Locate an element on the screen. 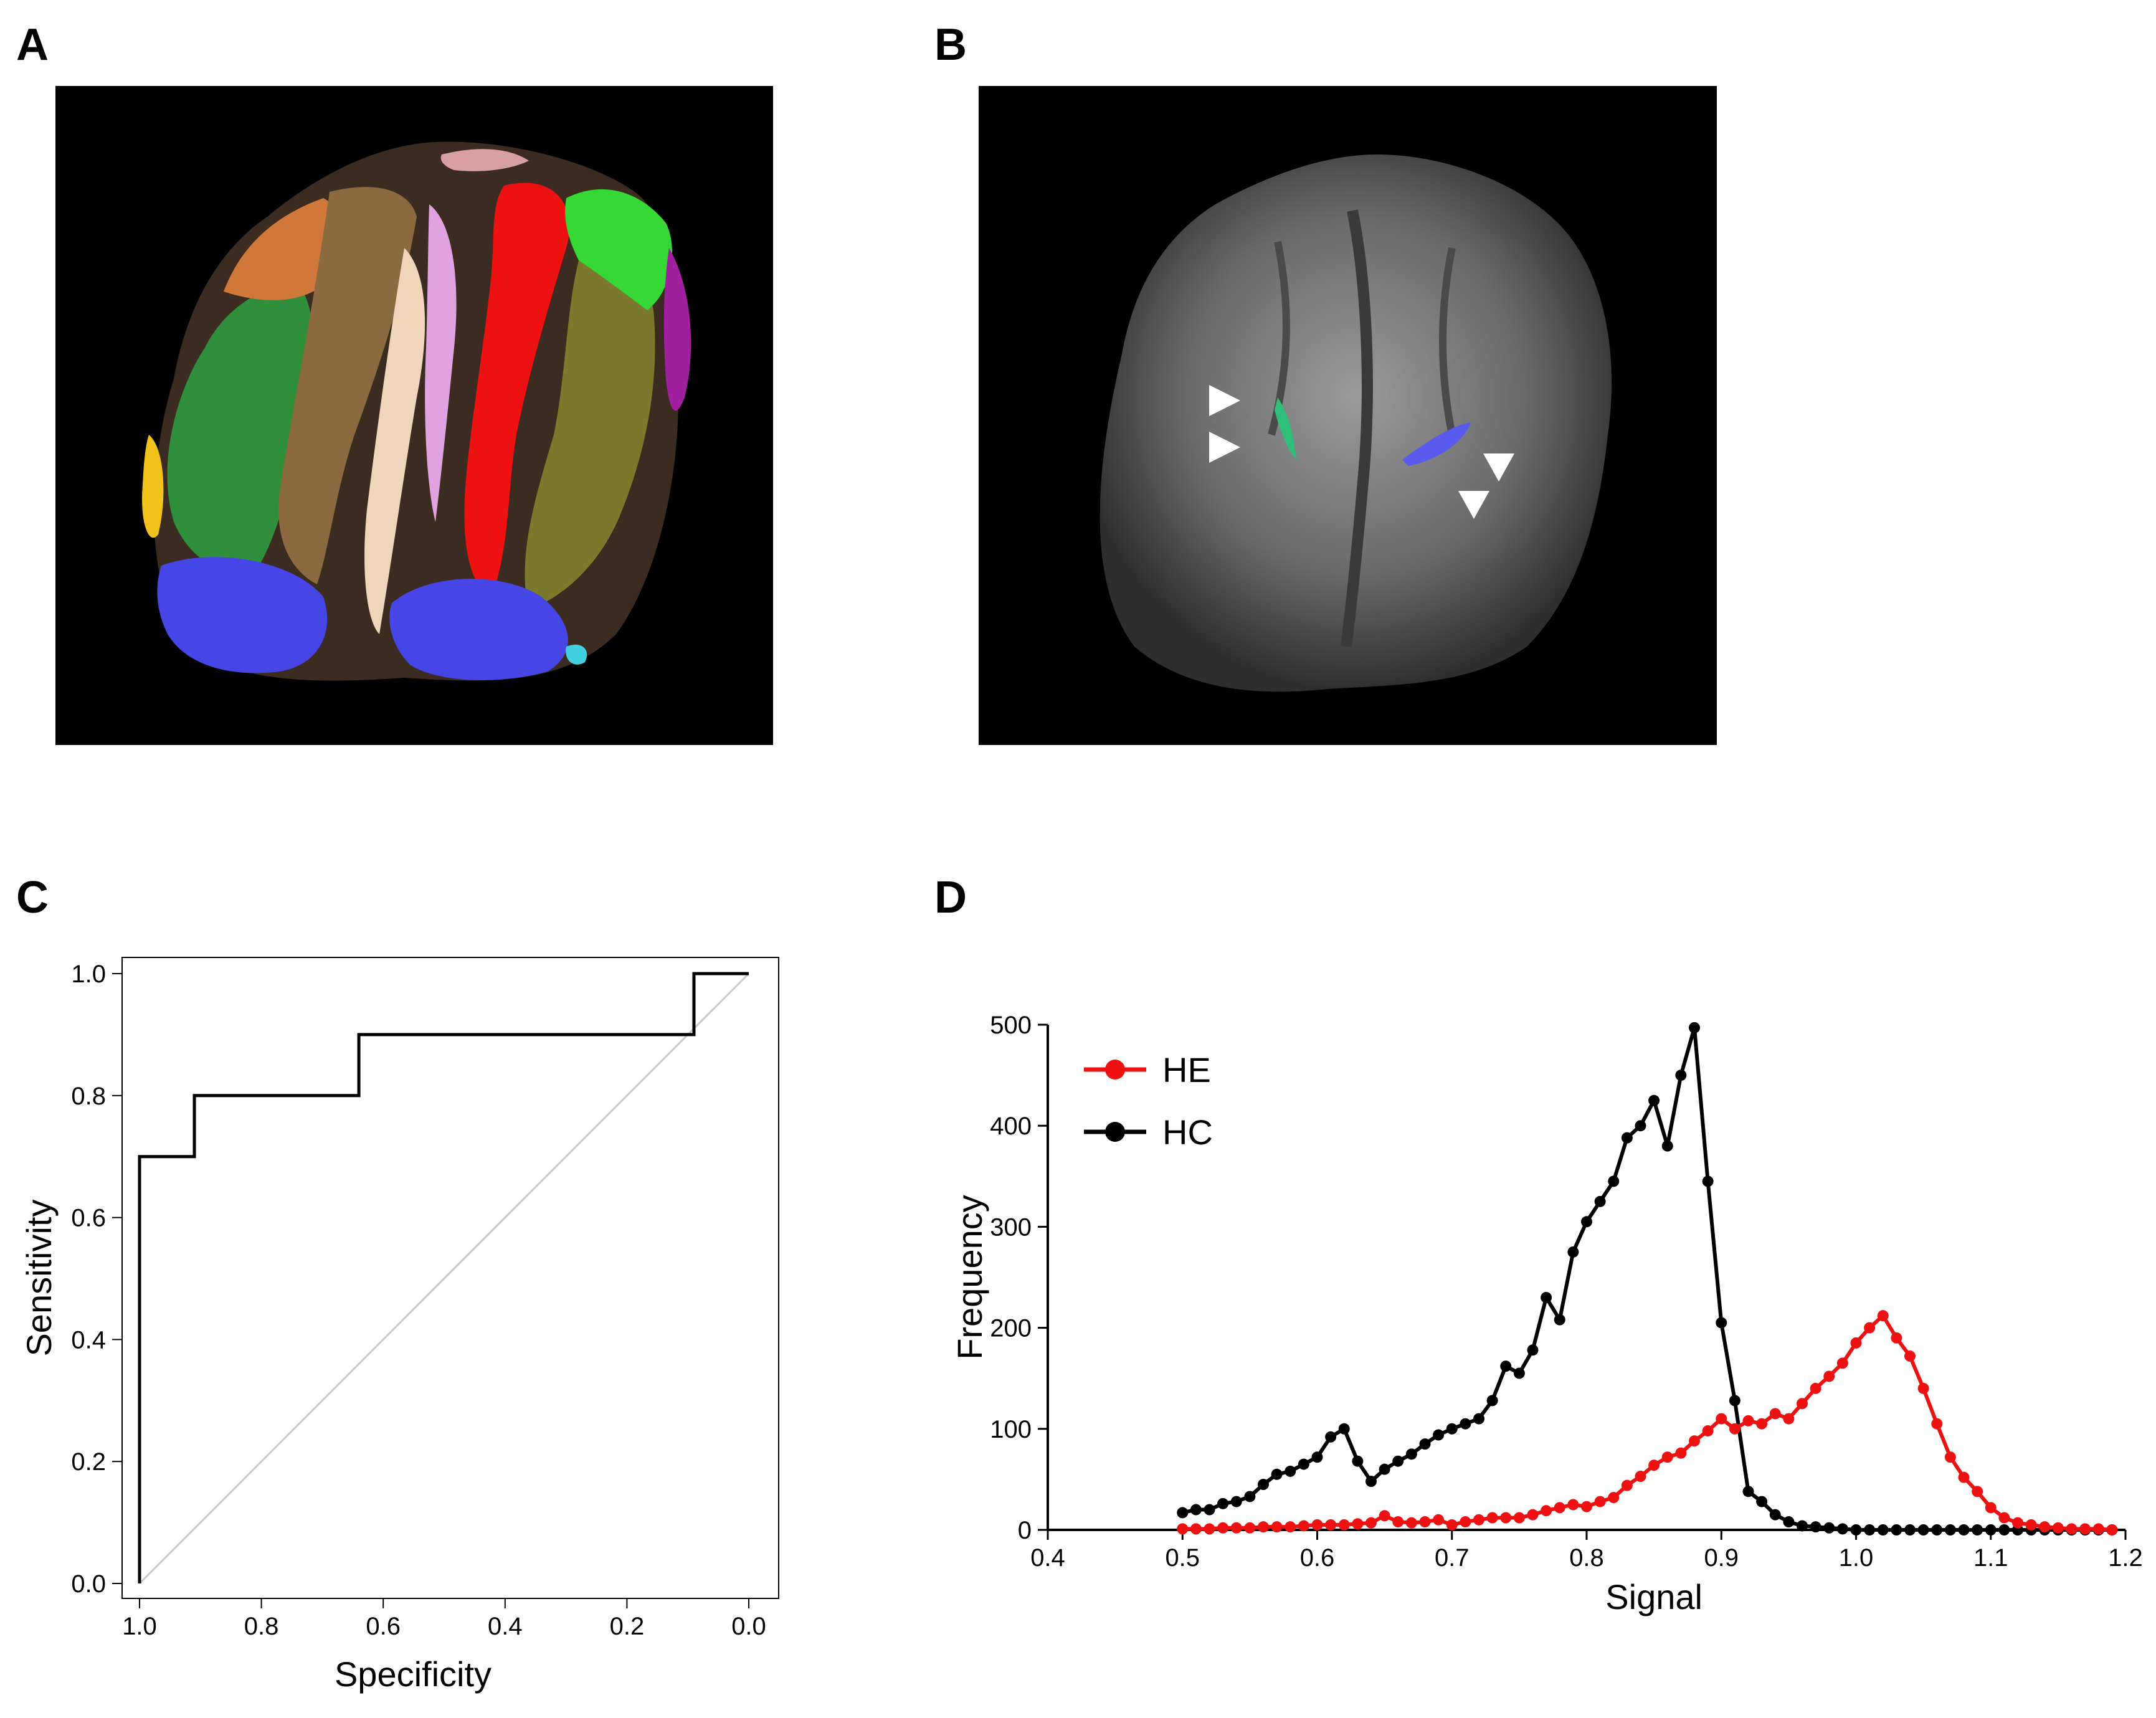 Image resolution: width=2156 pixels, height=1718 pixels. roc-curve-line is located at coordinates (443, 1277).